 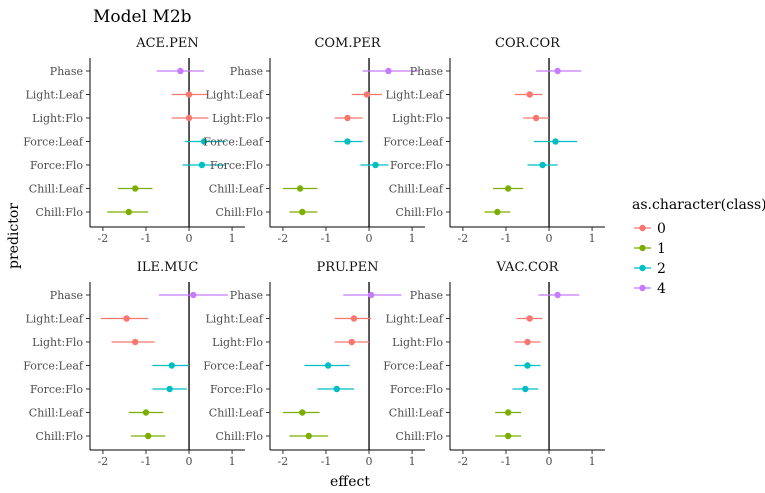 What do you see at coordinates (650, 289) in the screenshot?
I see `legend-entry: 4` at bounding box center [650, 289].